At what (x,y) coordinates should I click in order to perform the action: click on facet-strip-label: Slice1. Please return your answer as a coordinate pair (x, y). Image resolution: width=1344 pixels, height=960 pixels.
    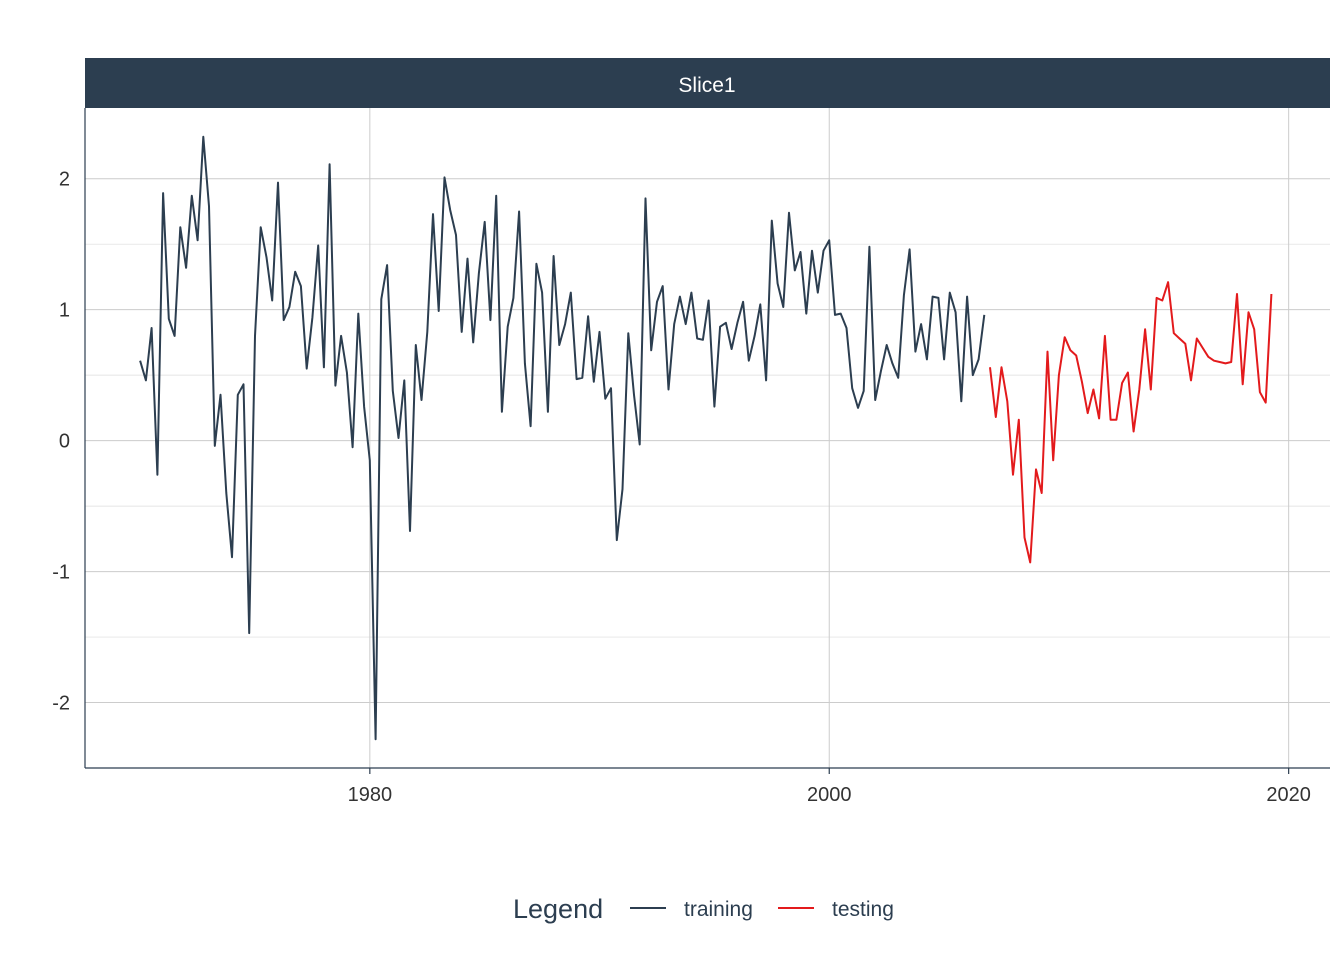
    Looking at the image, I should click on (706, 85).